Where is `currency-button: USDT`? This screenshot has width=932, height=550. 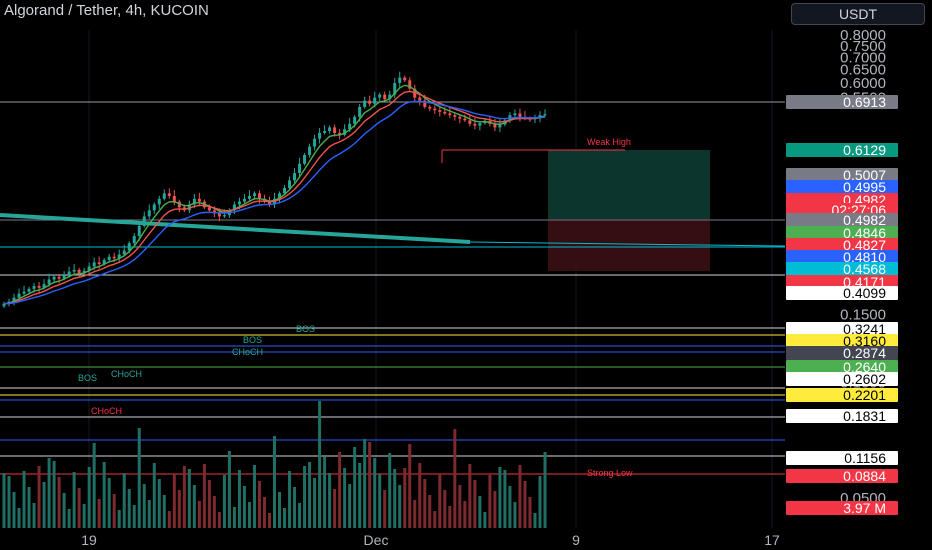
currency-button: USDT is located at coordinates (858, 14).